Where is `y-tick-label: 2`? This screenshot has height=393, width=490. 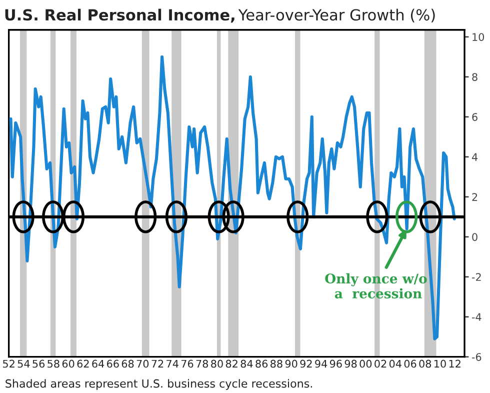
y-tick-label: 2 is located at coordinates (475, 197).